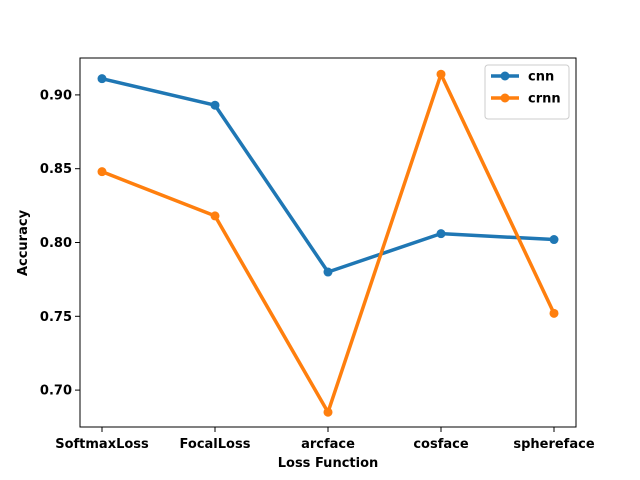 Image resolution: width=640 pixels, height=480 pixels. What do you see at coordinates (441, 444) in the screenshot?
I see `x-tick-label: cosface` at bounding box center [441, 444].